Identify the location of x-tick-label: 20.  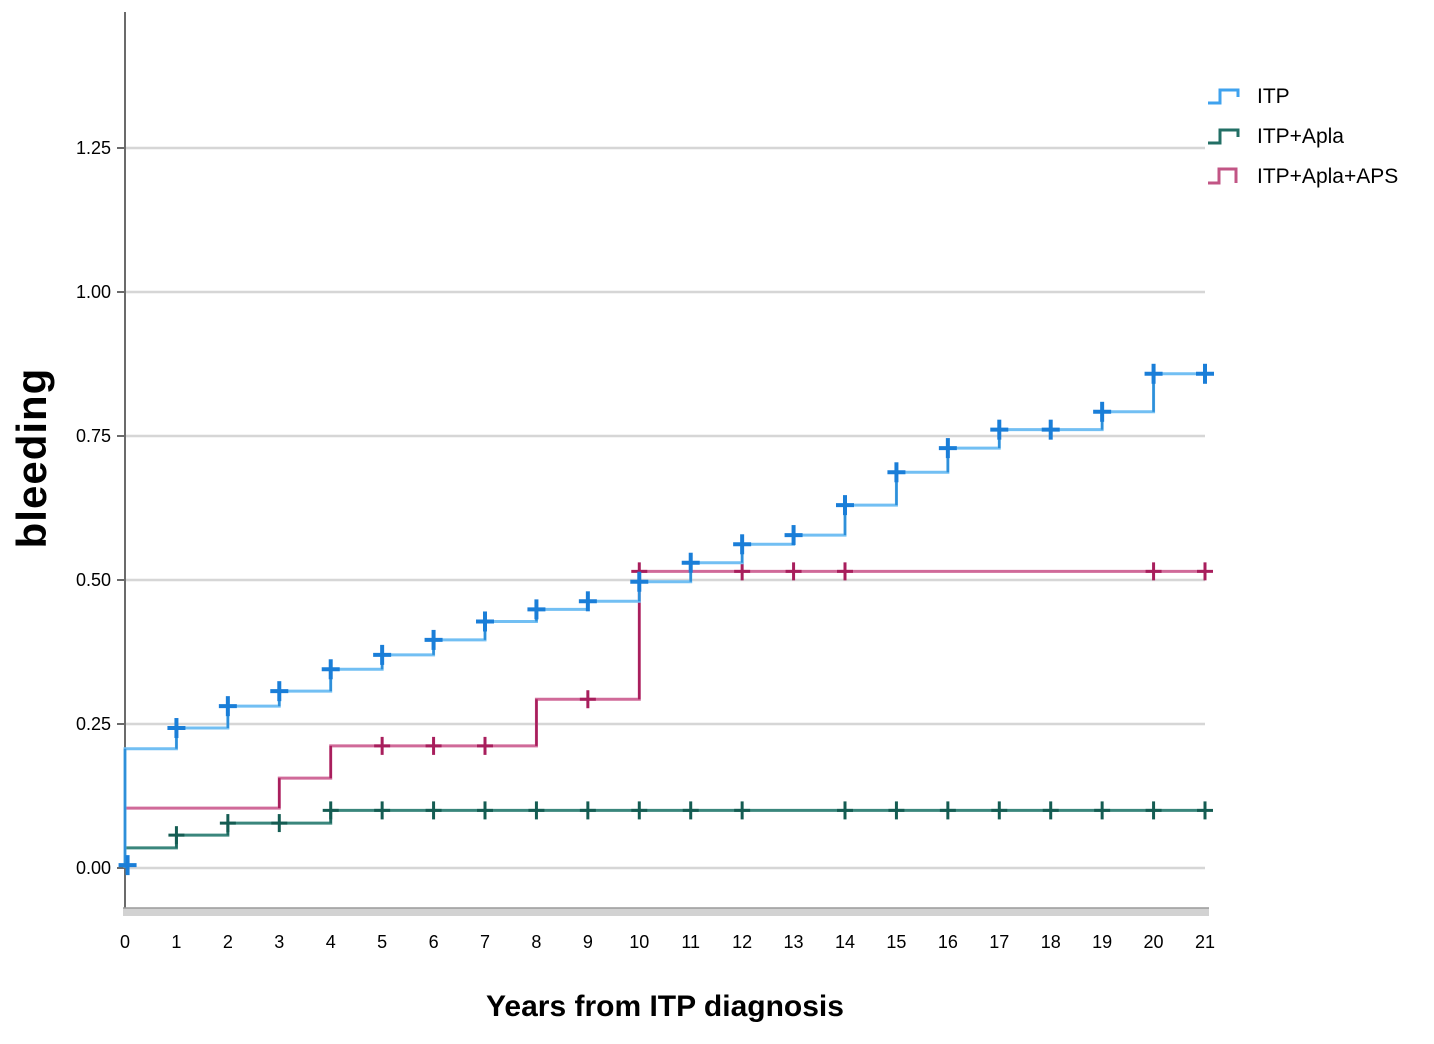
(1154, 942).